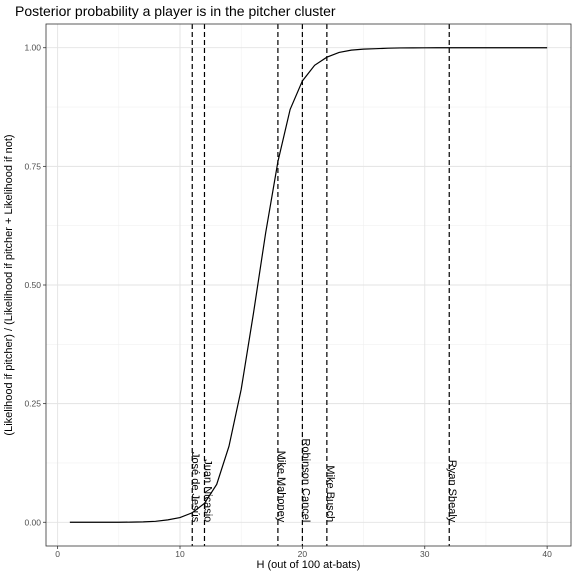 The image size is (576, 576). I want to click on reference-line-label: Mike Mahoney, so click(281, 487).